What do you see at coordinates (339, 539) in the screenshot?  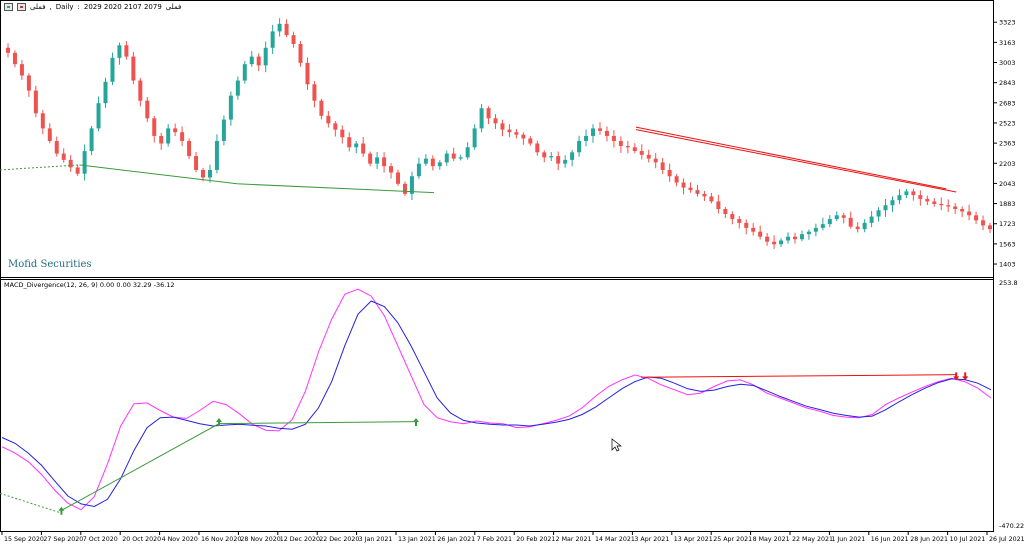 I see `date-tick-label: 22 Dec 2020` at bounding box center [339, 539].